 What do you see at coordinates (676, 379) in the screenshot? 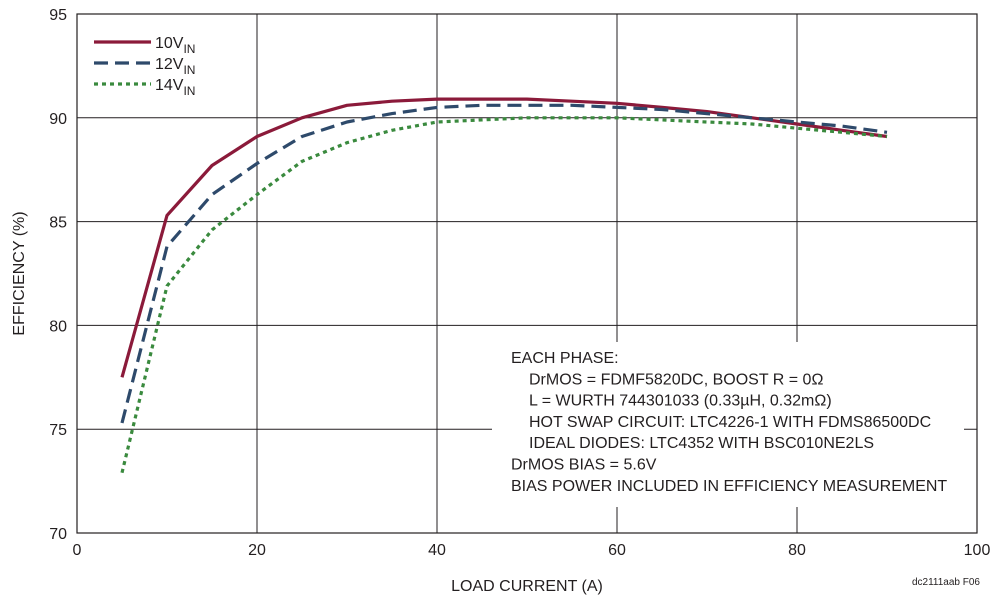
I see `annotation-line: DrMOS = FDMF5820DC, BOOST R = 0Ω` at bounding box center [676, 379].